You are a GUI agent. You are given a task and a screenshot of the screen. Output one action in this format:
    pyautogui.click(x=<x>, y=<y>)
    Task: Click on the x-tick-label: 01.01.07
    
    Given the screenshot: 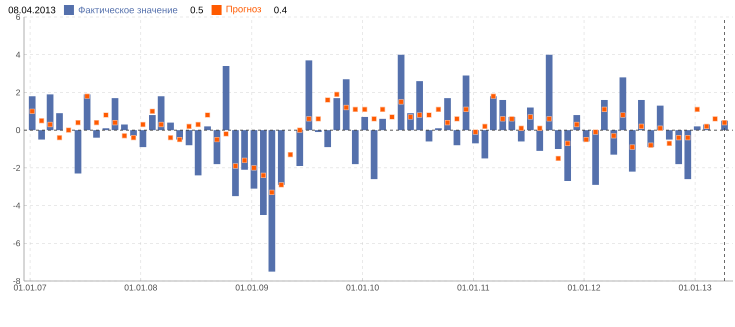 What is the action you would take?
    pyautogui.click(x=30, y=287)
    